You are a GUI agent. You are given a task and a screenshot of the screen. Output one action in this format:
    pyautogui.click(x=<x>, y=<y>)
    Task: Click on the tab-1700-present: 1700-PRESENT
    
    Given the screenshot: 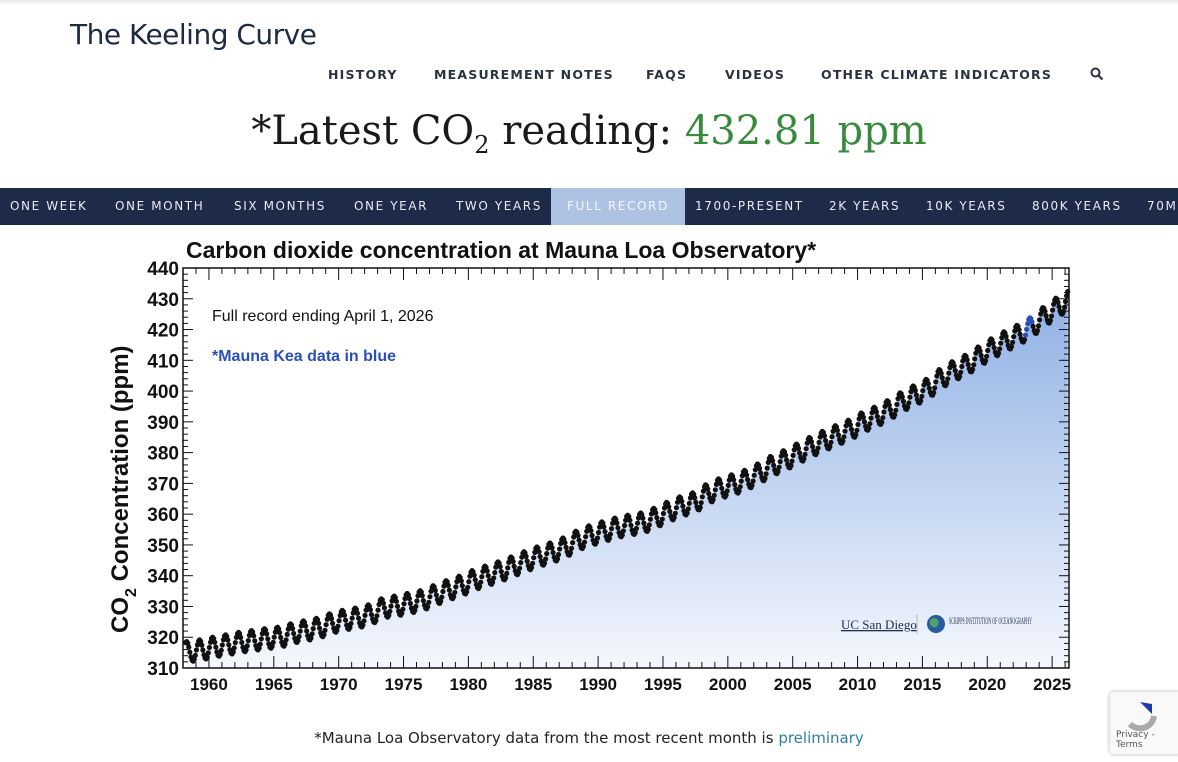 What is the action you would take?
    pyautogui.click(x=749, y=206)
    